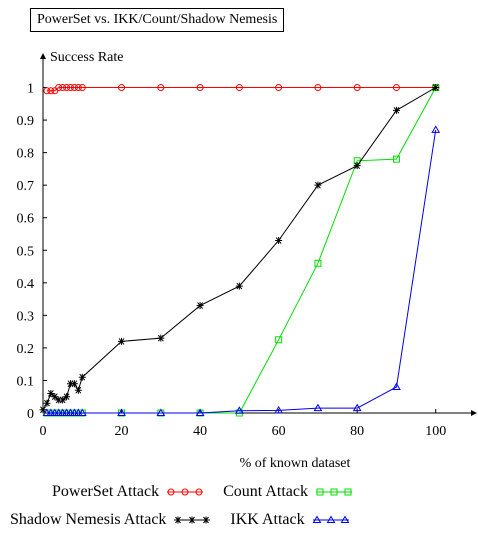  What do you see at coordinates (43, 56) in the screenshot?
I see `y-axis-arrow-icon` at bounding box center [43, 56].